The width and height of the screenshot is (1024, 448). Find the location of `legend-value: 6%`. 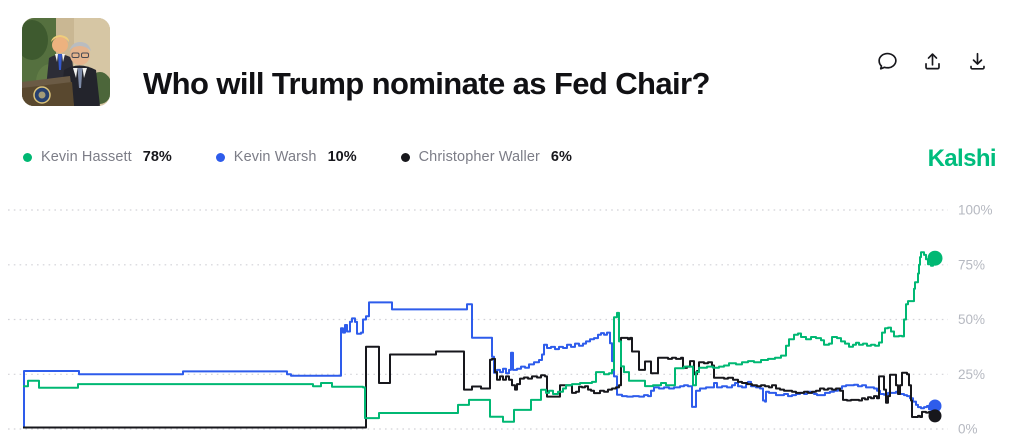

legend-value: 6% is located at coordinates (561, 157).